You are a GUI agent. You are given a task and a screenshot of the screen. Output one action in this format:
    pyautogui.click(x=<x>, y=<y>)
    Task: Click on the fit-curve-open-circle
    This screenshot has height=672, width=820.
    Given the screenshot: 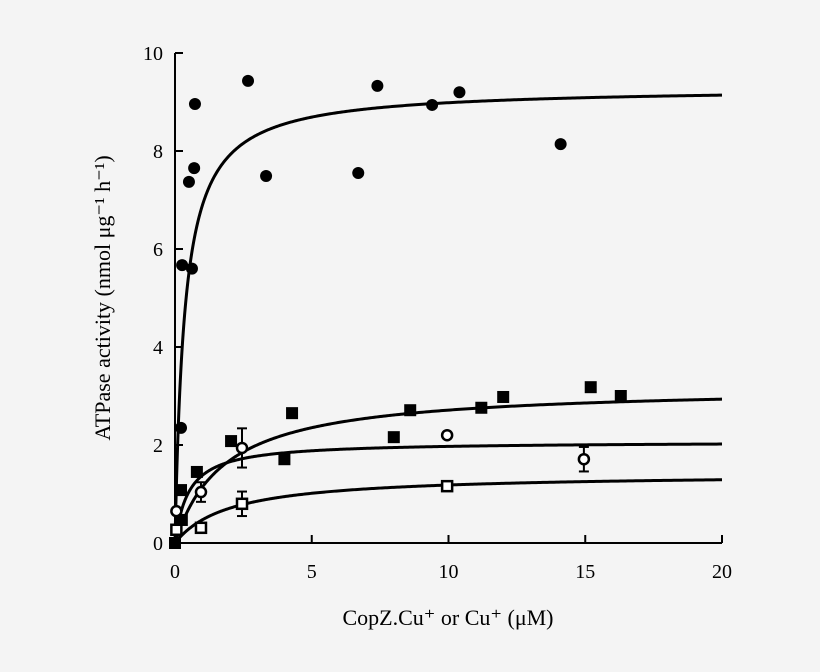 What is the action you would take?
    pyautogui.click(x=448, y=493)
    